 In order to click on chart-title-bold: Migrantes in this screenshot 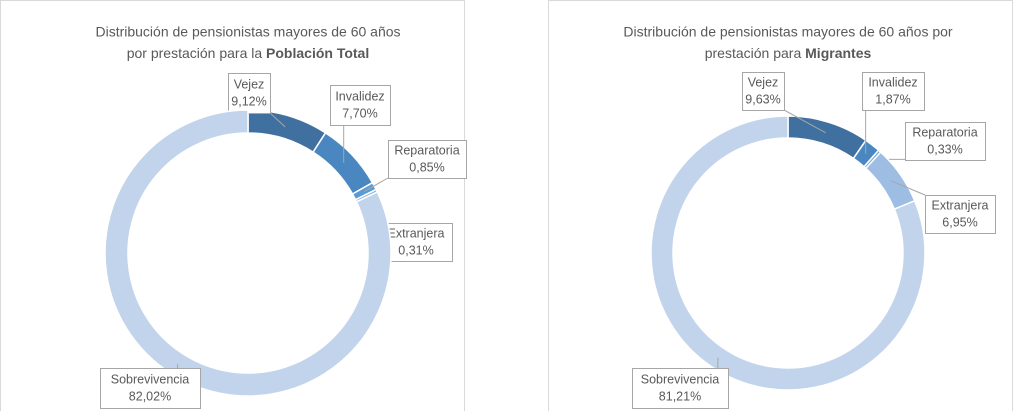, I will do `click(838, 53)`.